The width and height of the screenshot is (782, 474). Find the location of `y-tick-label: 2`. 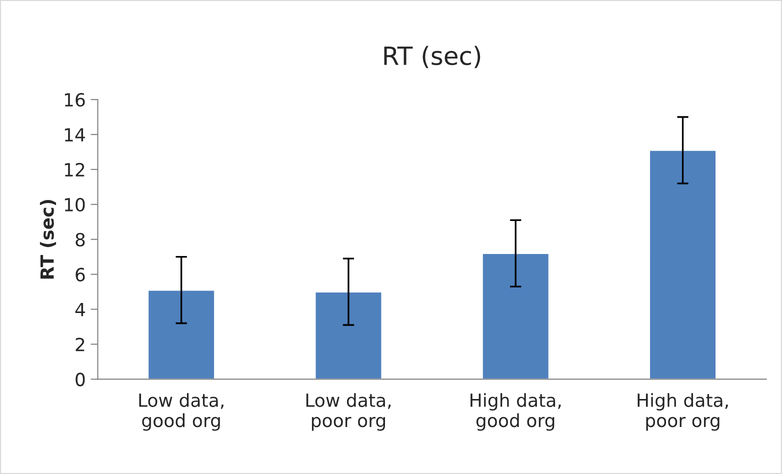

y-tick-label: 2 is located at coordinates (80, 345).